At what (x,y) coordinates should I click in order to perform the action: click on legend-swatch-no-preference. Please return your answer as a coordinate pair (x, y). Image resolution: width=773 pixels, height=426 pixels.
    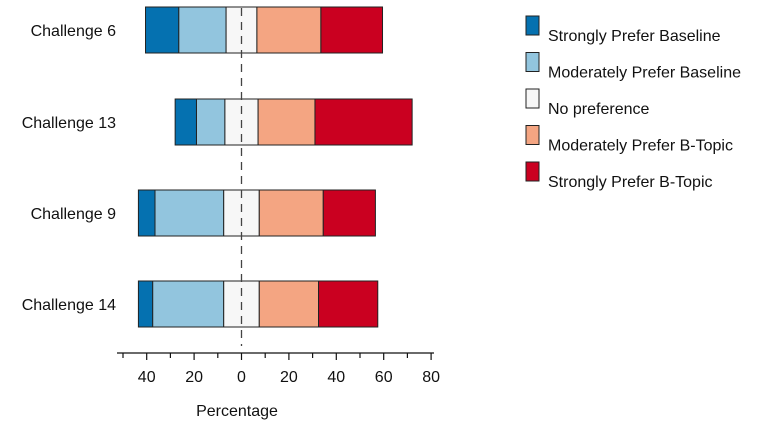
    Looking at the image, I should click on (532, 98).